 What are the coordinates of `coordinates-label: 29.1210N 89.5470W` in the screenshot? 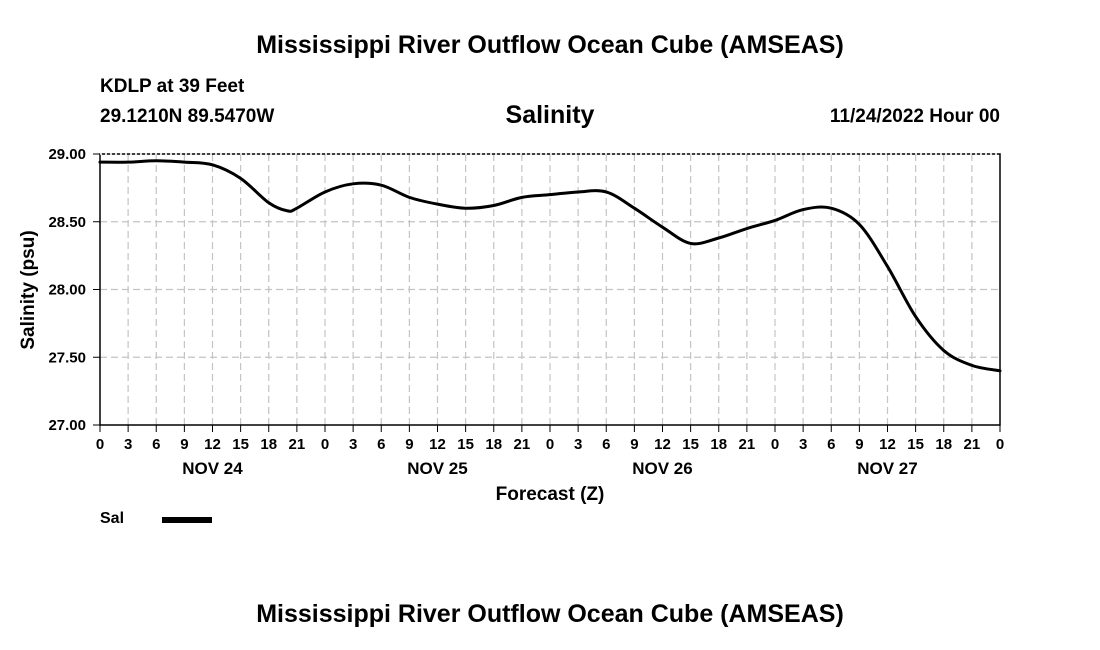 It's located at (187, 116).